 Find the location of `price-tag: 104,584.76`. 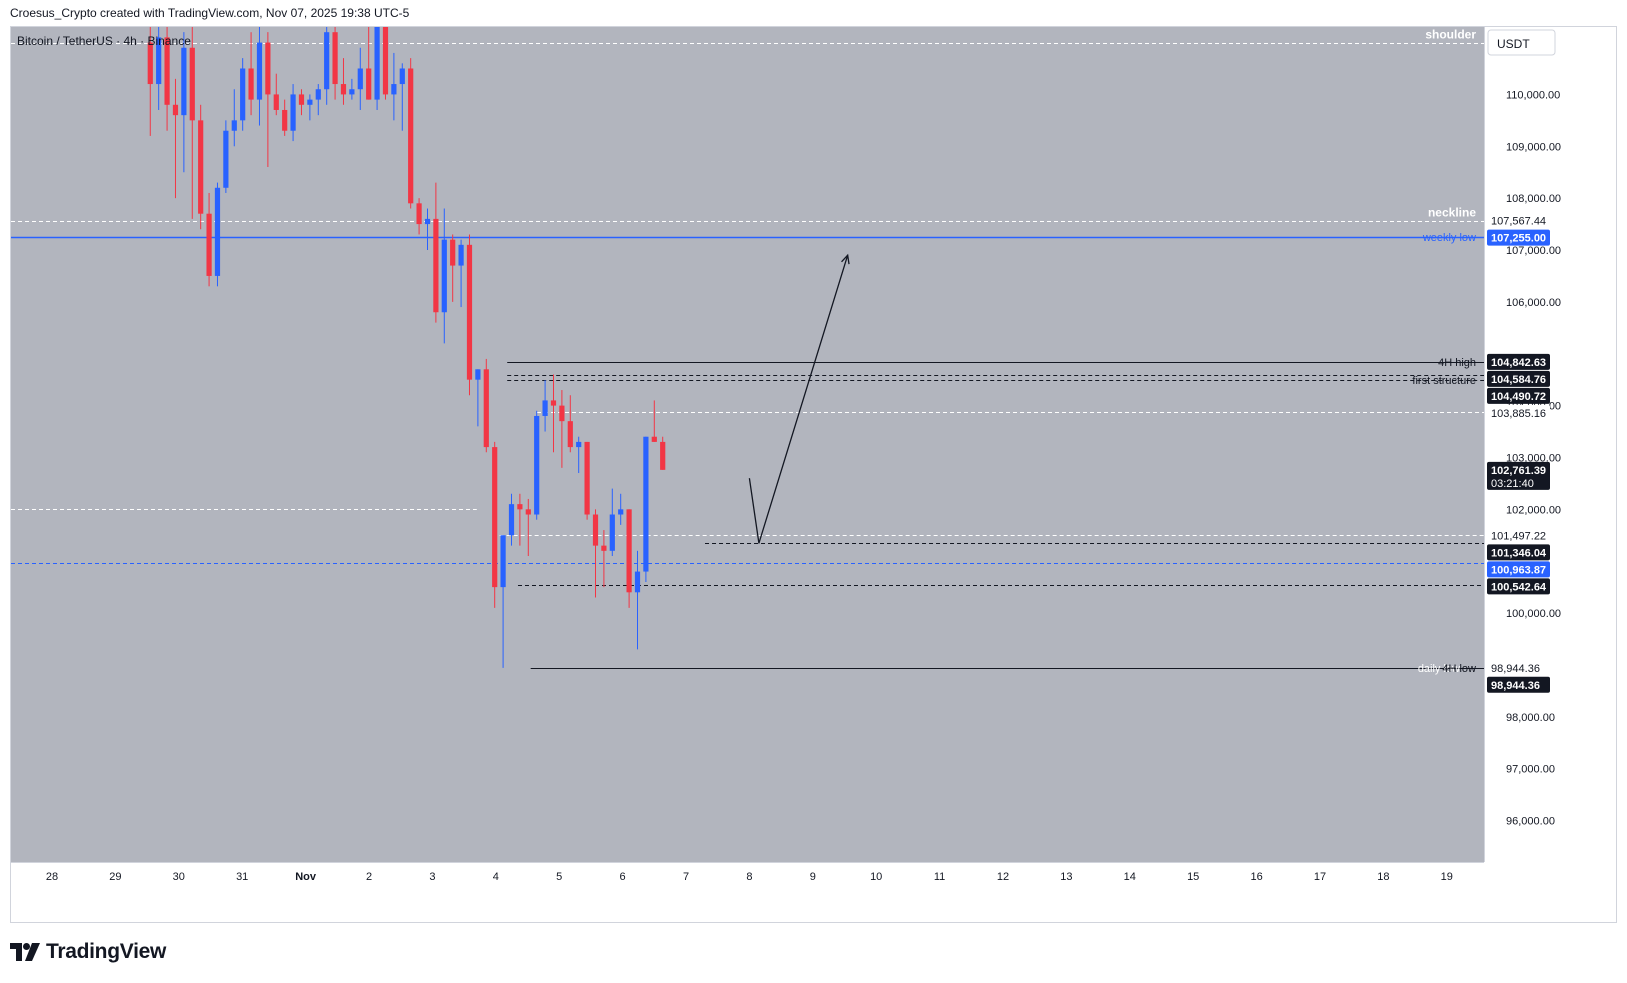

price-tag: 104,584.76 is located at coordinates (1518, 378).